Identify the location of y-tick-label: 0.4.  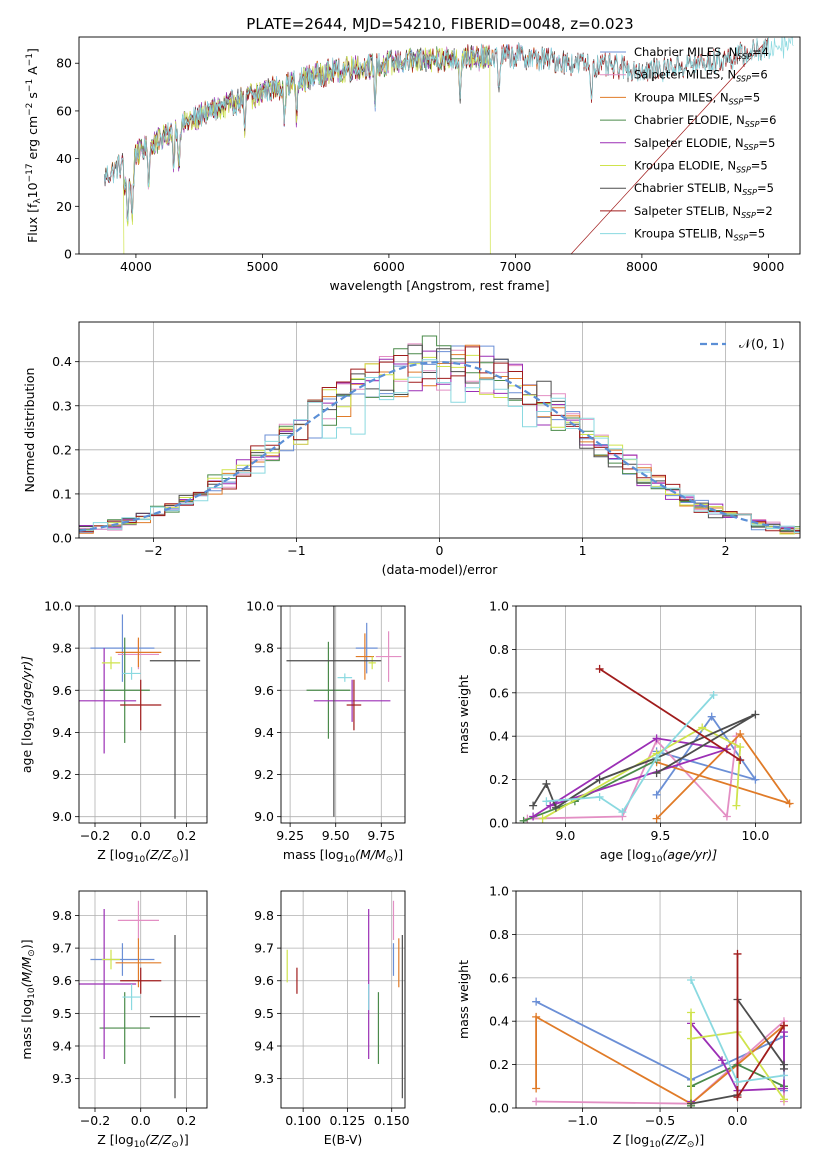
(62, 361).